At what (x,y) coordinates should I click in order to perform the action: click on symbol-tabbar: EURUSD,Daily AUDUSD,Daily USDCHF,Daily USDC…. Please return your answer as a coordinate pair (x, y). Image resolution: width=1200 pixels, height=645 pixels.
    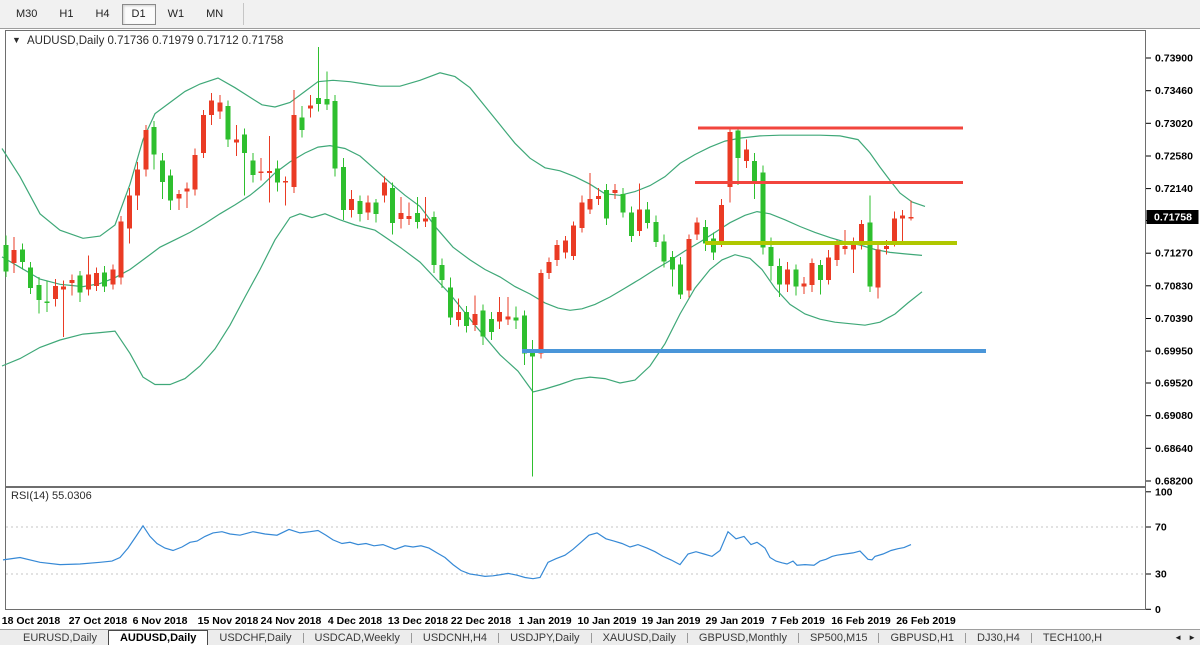
    Looking at the image, I should click on (600, 637).